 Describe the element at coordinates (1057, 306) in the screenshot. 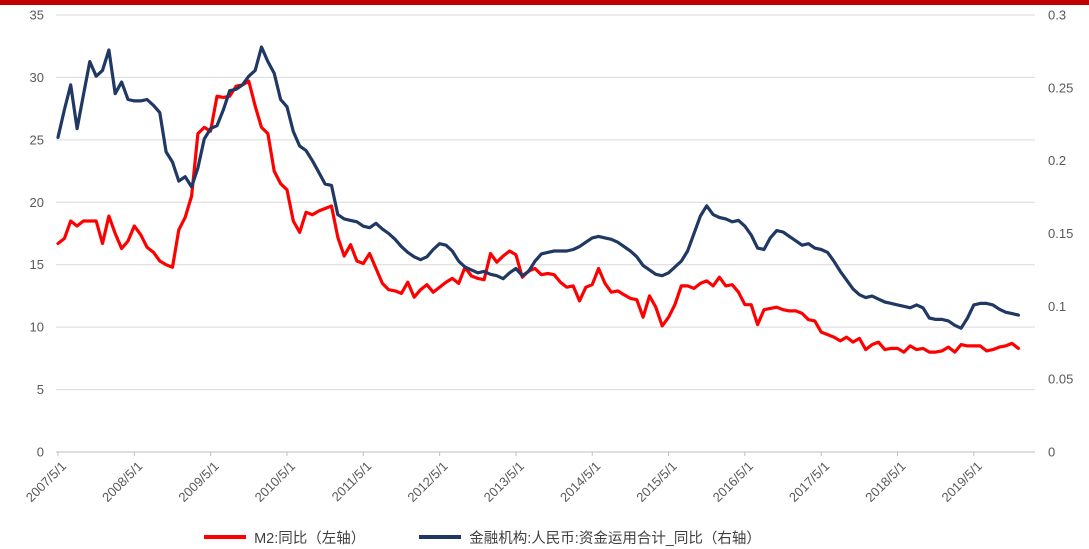

I see `right-axis-tick-label: 0.1` at that location.